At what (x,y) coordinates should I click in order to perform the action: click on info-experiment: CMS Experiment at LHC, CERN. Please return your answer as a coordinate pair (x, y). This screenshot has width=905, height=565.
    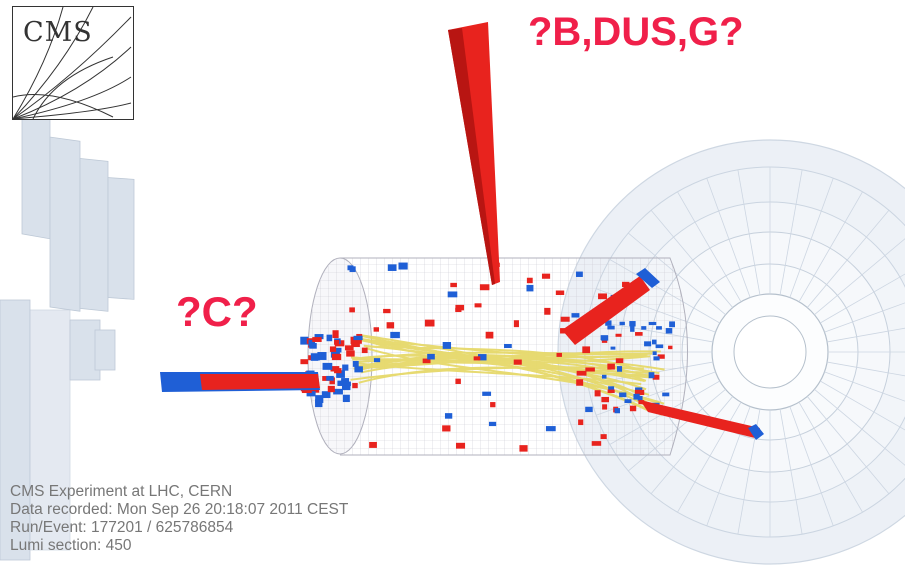
    Looking at the image, I should click on (121, 491).